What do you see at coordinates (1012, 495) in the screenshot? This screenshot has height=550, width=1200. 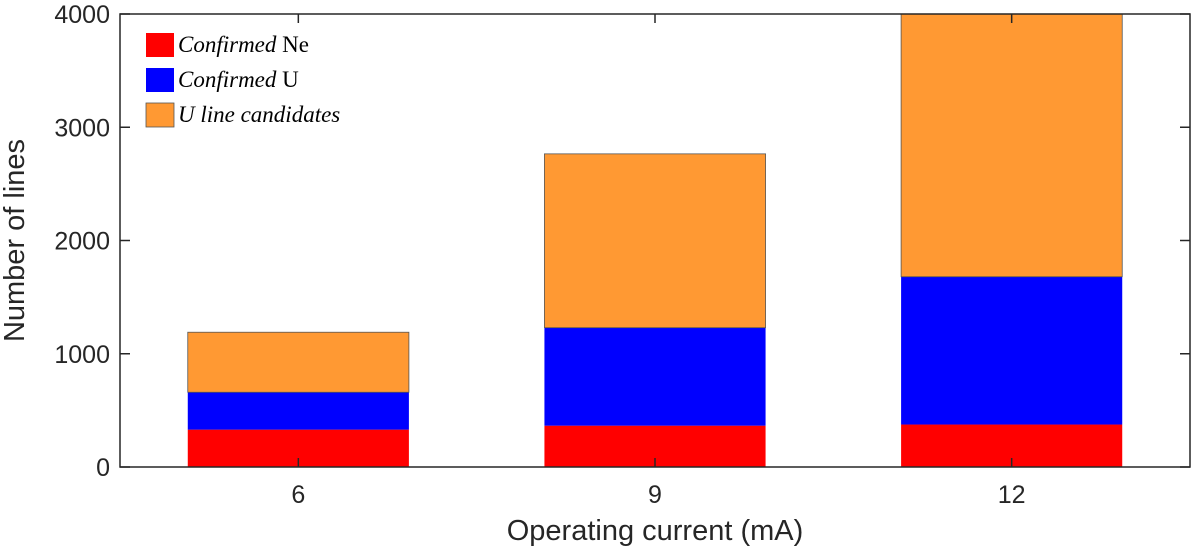 I see `x-tick-label: 12` at bounding box center [1012, 495].